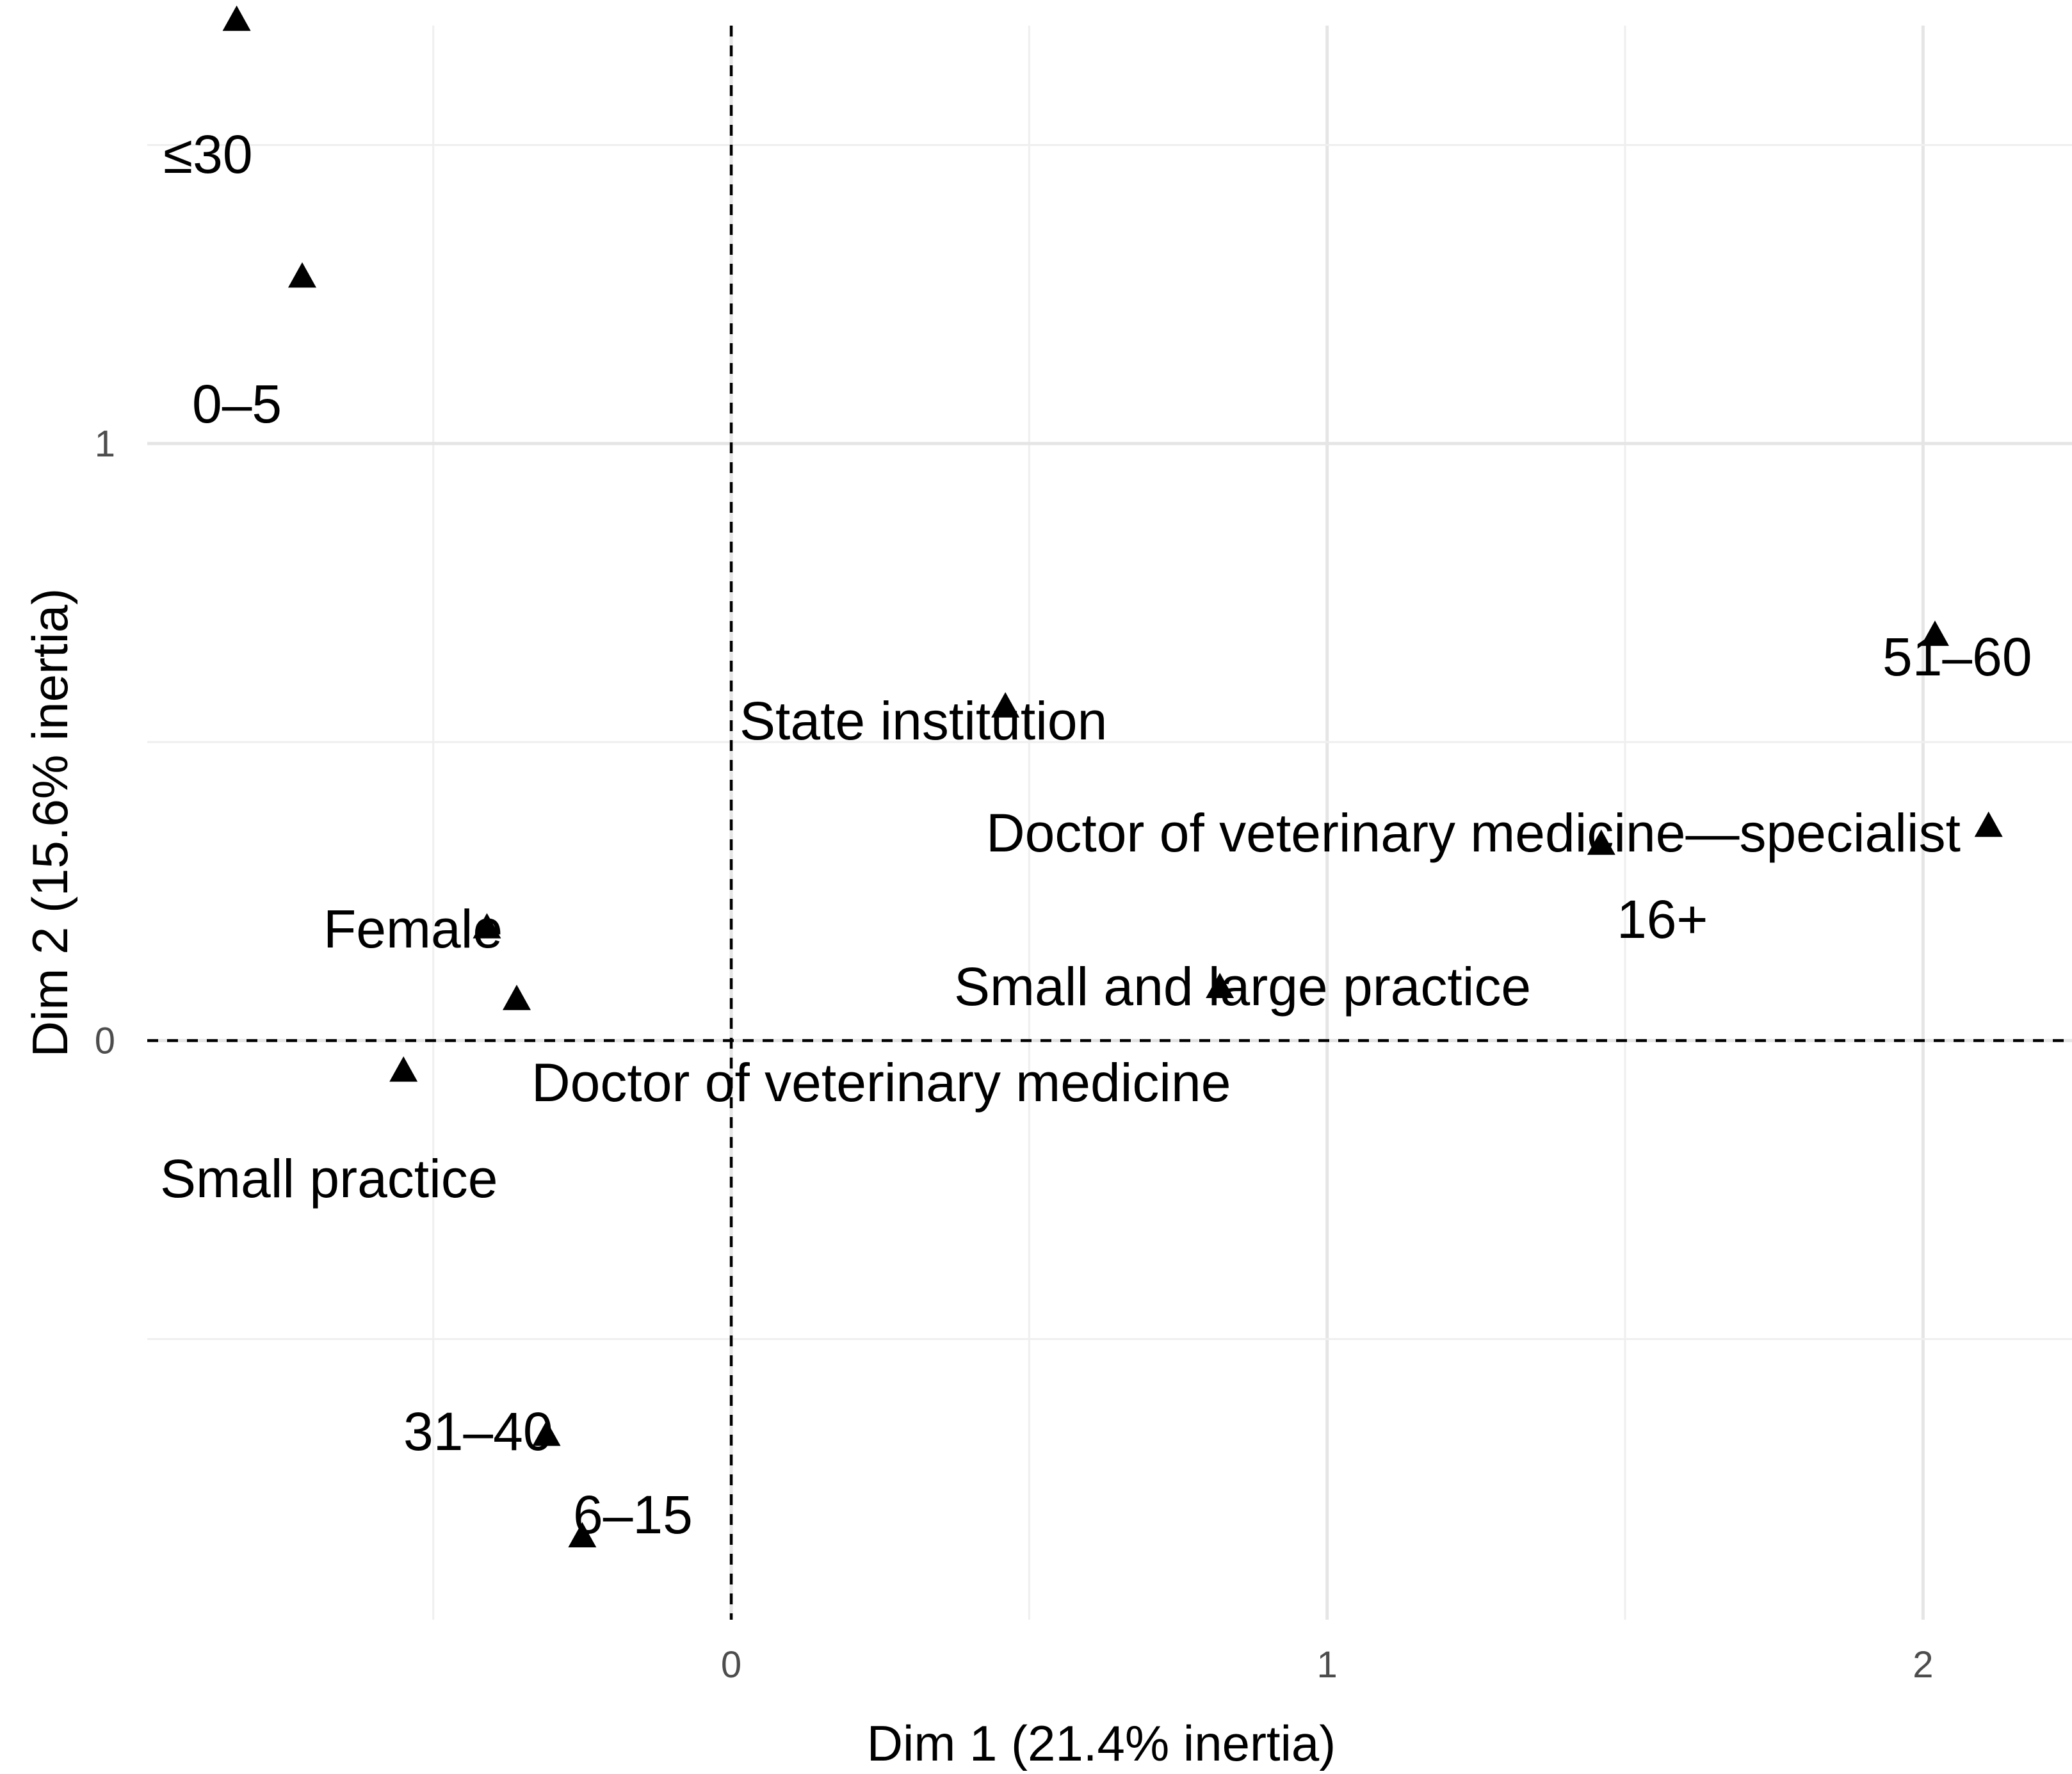 The width and height of the screenshot is (2072, 1774). What do you see at coordinates (237, 404) in the screenshot?
I see `data-point-label: 0–5` at bounding box center [237, 404].